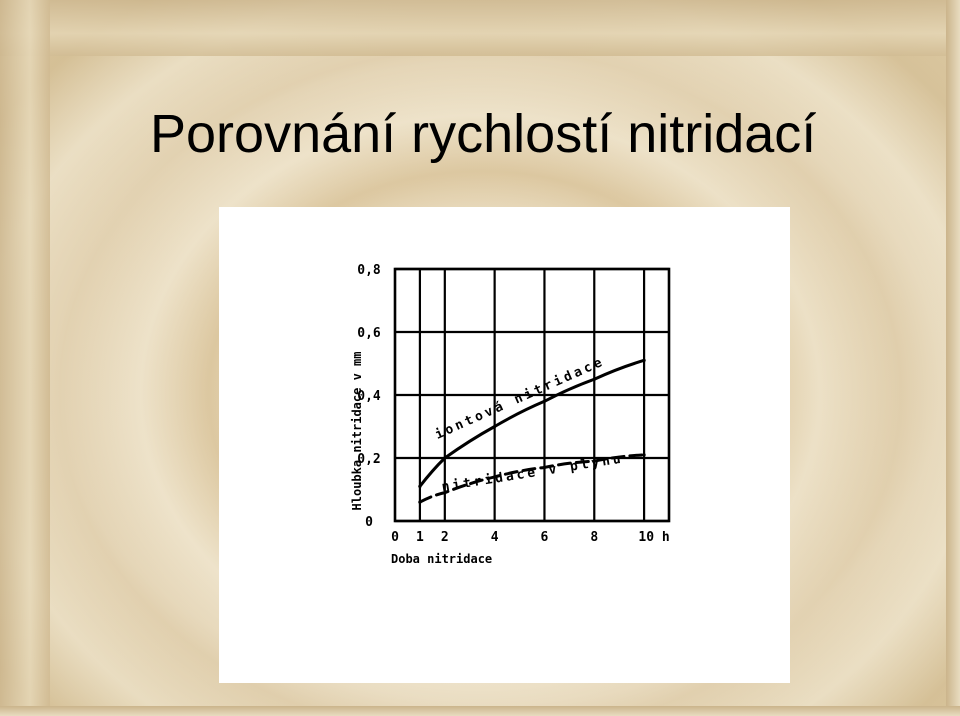 The image size is (960, 716). What do you see at coordinates (594, 537) in the screenshot?
I see `x-tick-label: 8` at bounding box center [594, 537].